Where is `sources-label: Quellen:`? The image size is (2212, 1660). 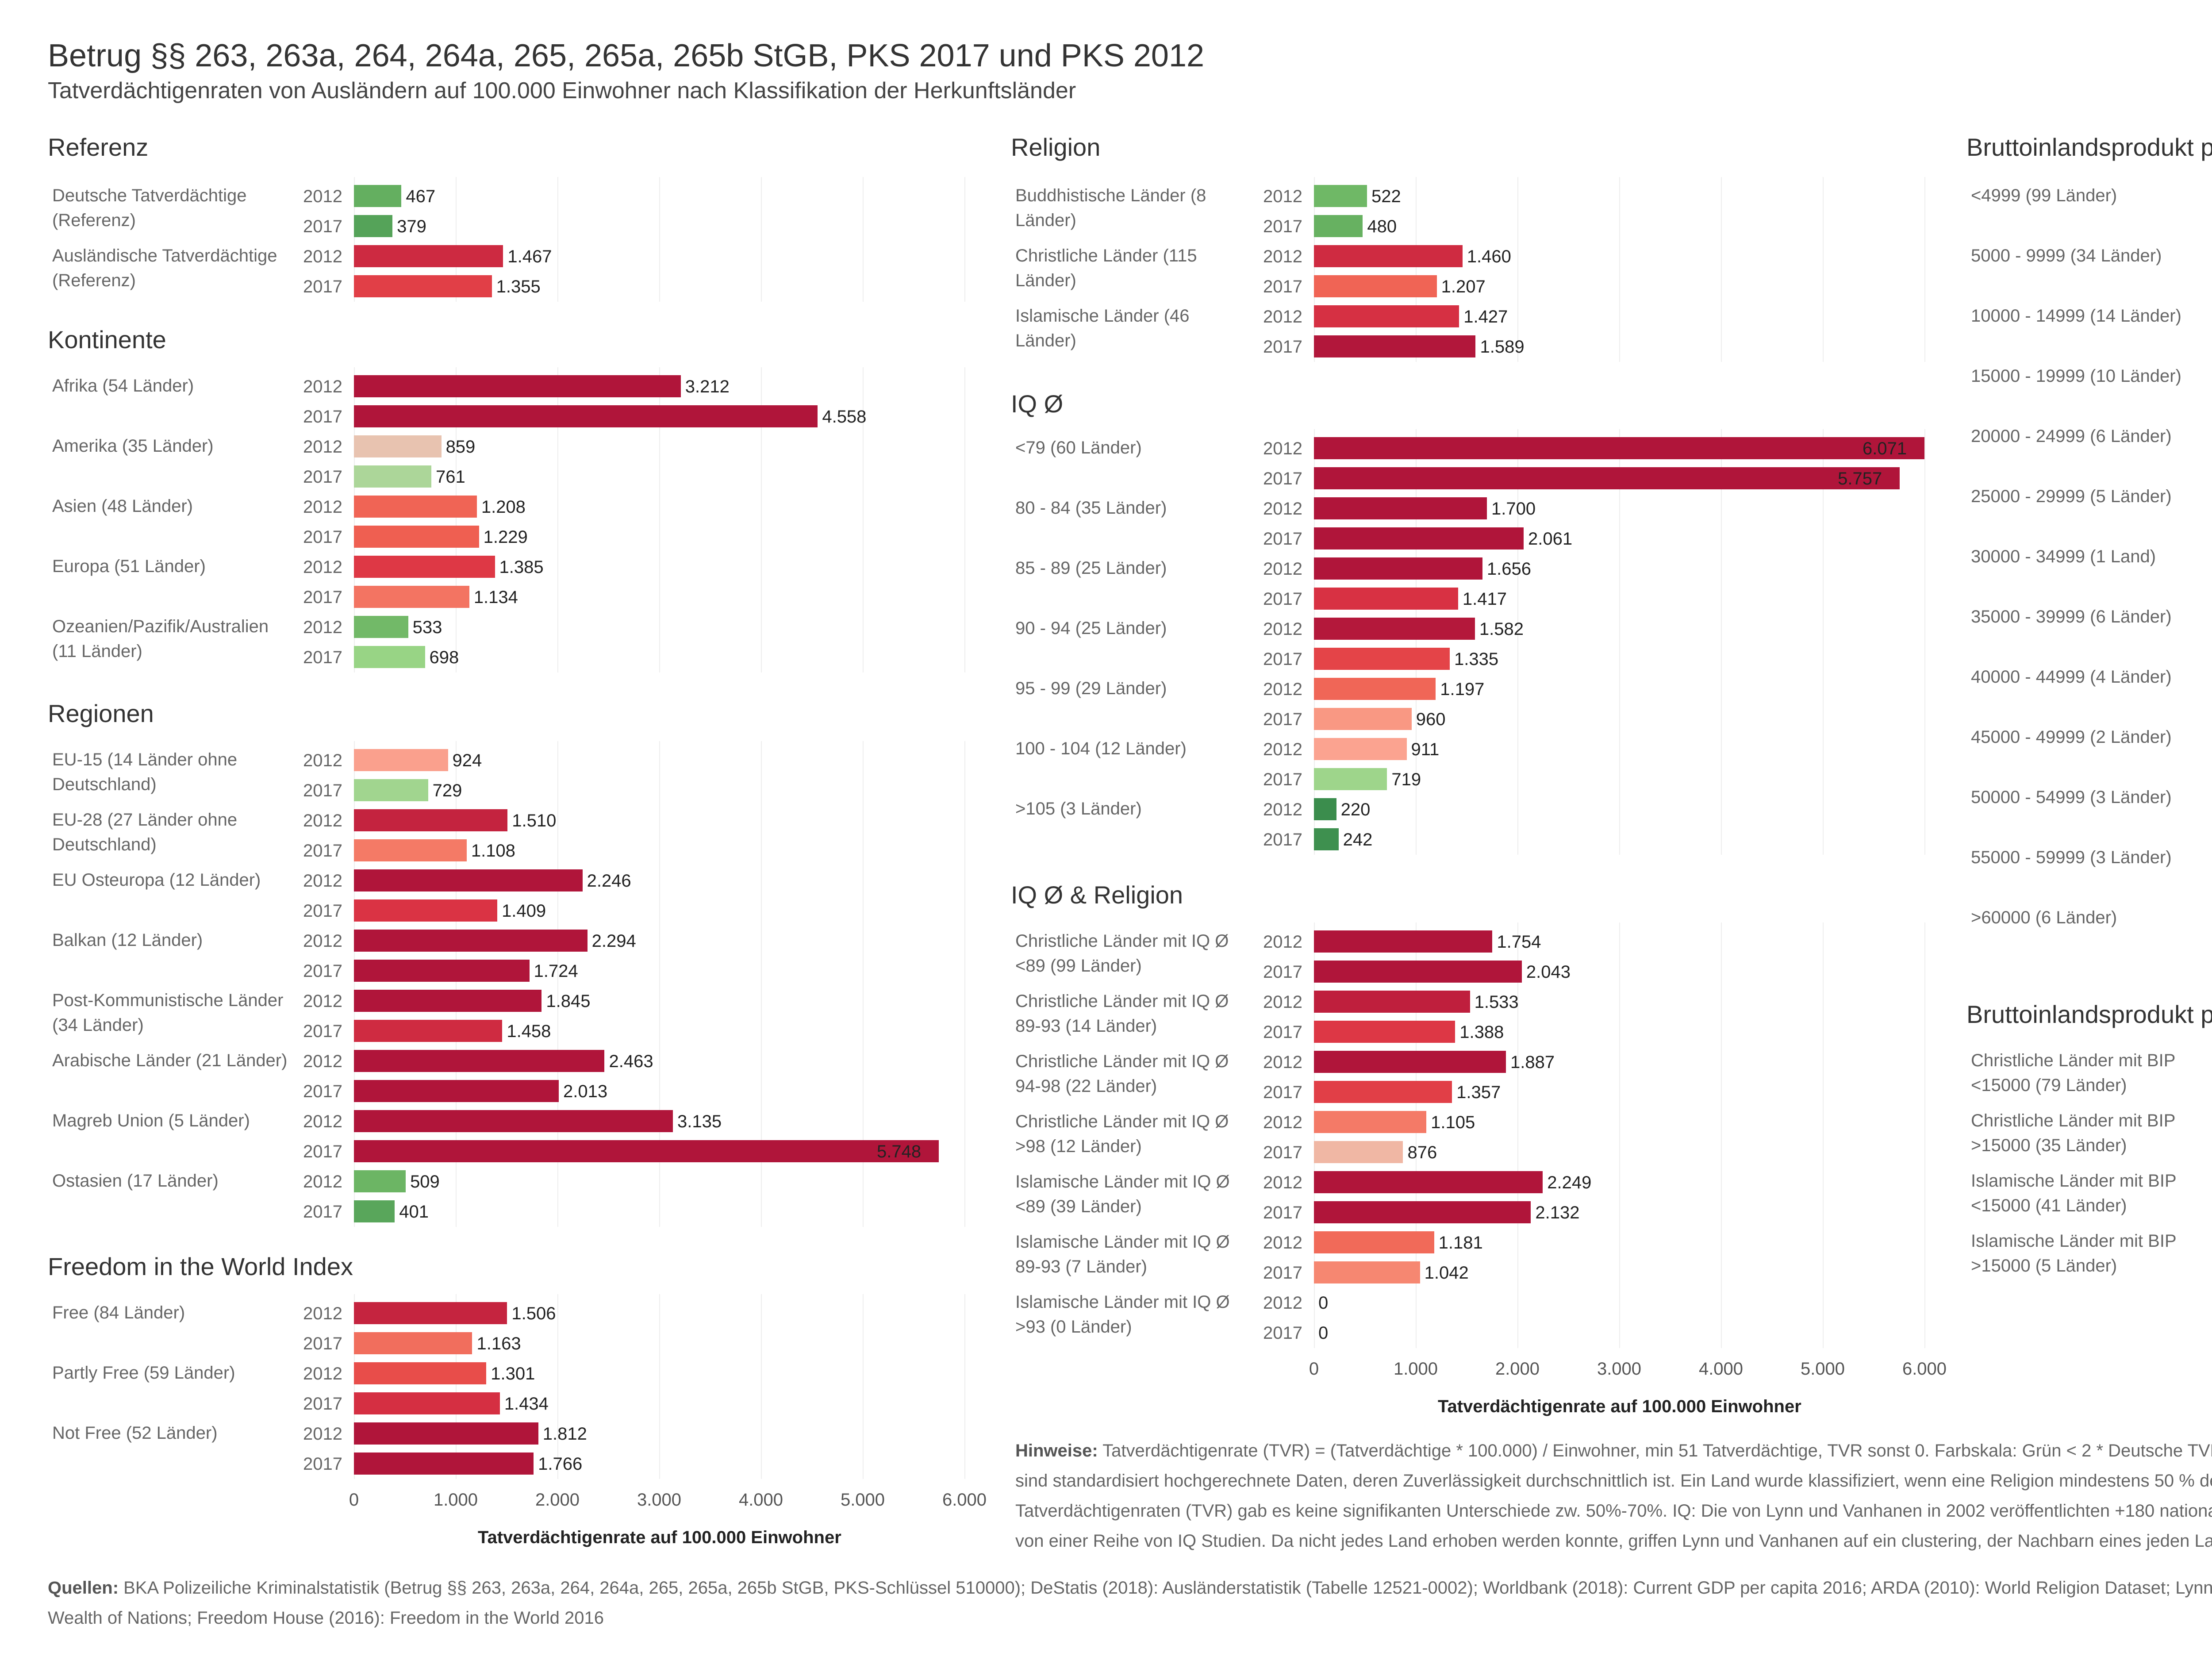 sources-label: Quellen: is located at coordinates (84, 1588).